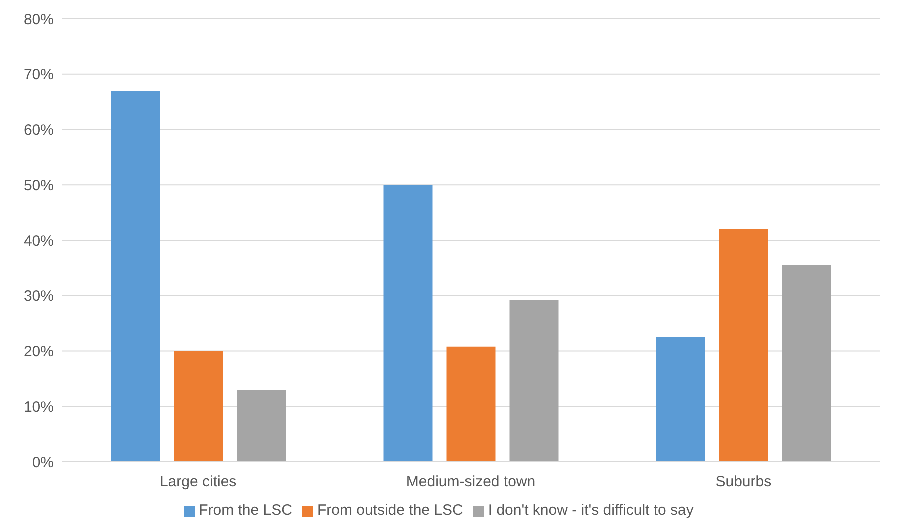  Describe the element at coordinates (39, 352) in the screenshot. I see `y-tick-label: 20%` at that location.